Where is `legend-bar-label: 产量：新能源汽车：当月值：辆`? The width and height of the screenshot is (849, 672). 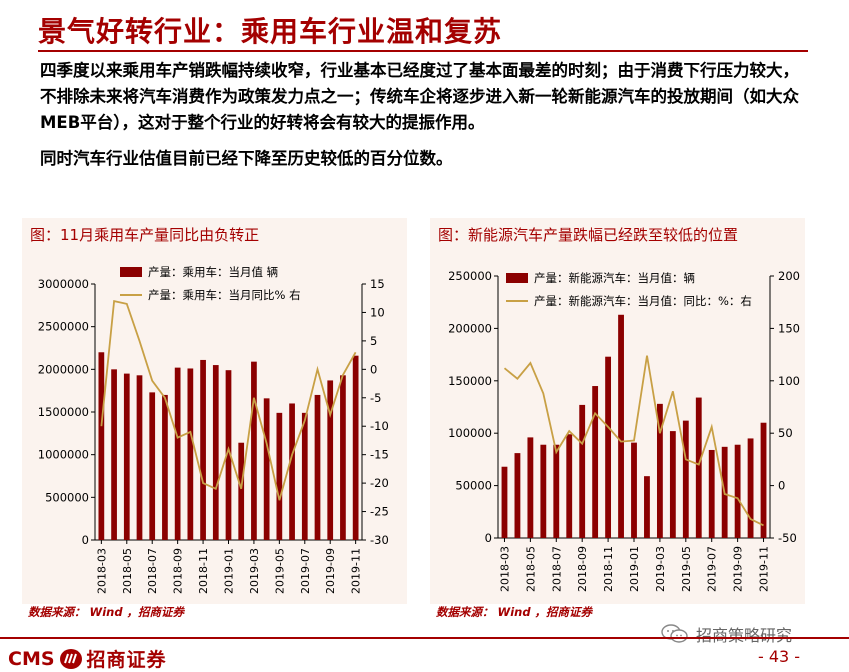 legend-bar-label: 产量：新能源汽车：当月值：辆 is located at coordinates (614, 278).